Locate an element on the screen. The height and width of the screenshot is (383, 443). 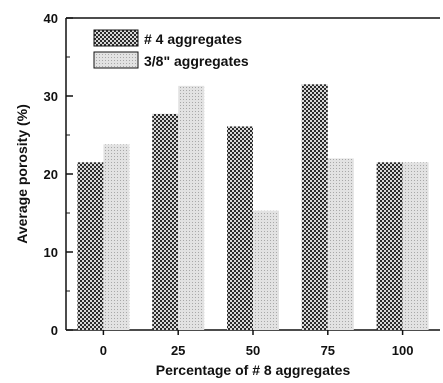
x-tick-label: 75 is located at coordinates (328, 350).